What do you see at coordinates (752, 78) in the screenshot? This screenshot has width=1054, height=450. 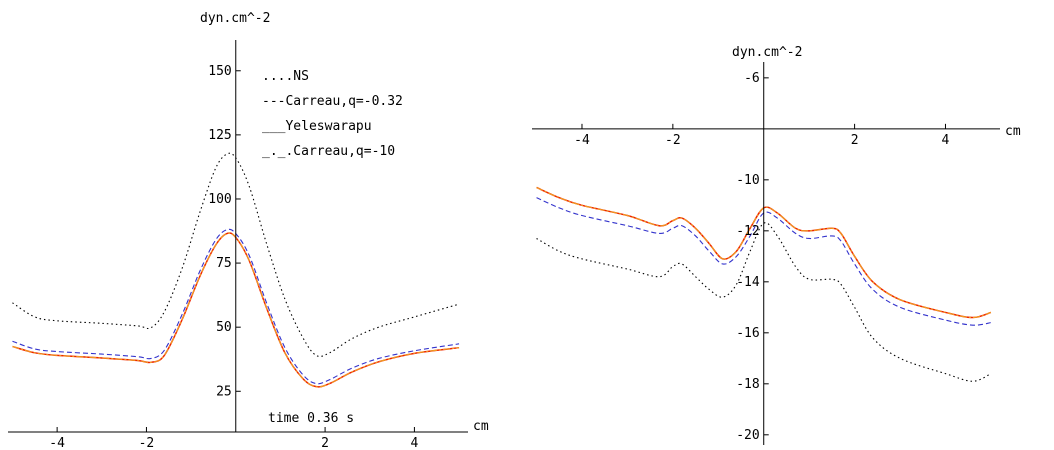 I see `y-tick-label: -6` at bounding box center [752, 78].